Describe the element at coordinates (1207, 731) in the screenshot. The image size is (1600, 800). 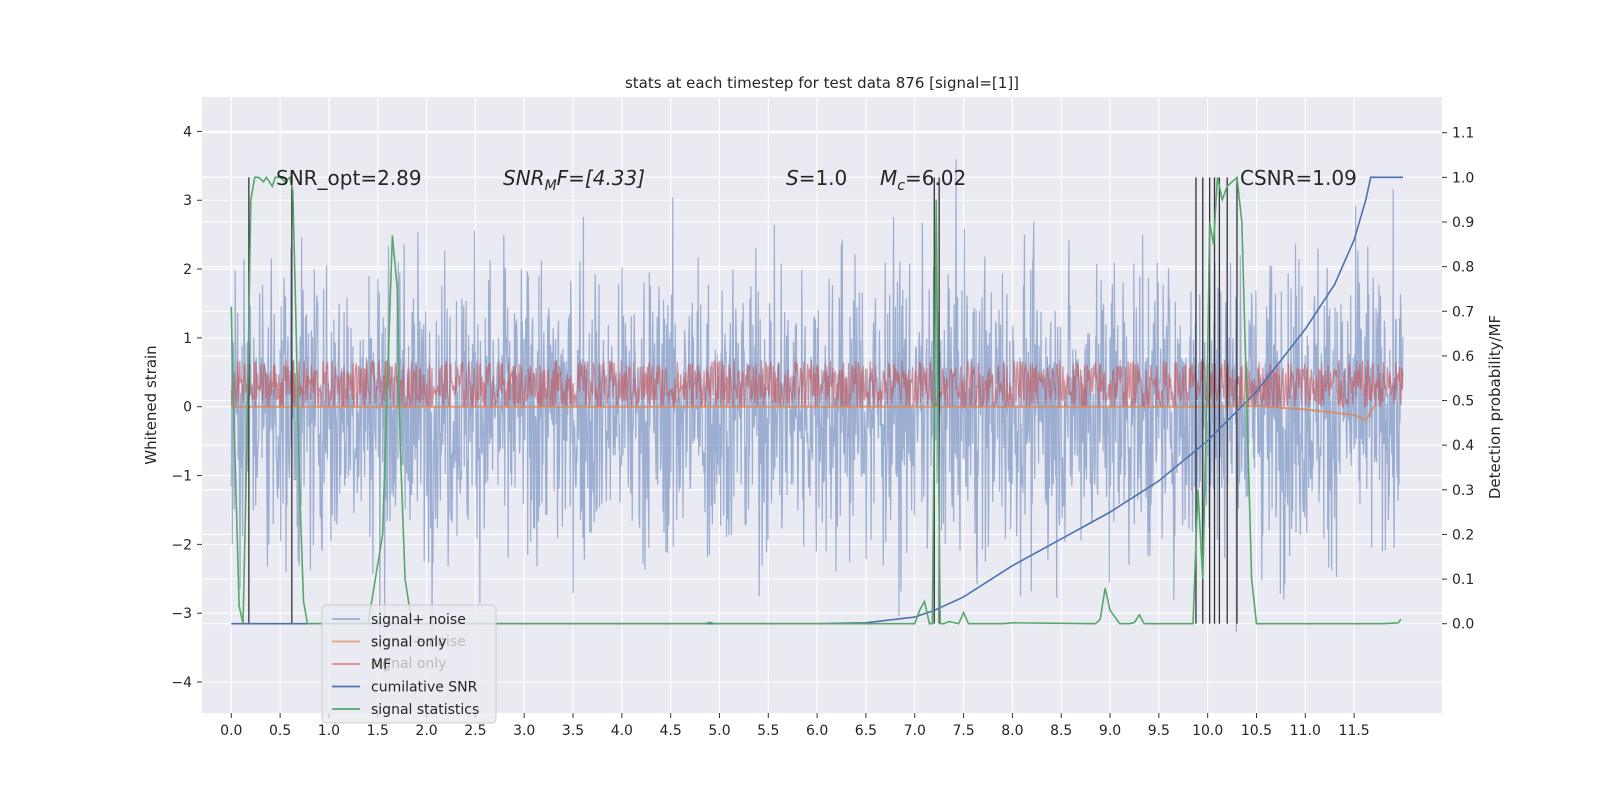
I see `x-tick-label: 10.0` at that location.